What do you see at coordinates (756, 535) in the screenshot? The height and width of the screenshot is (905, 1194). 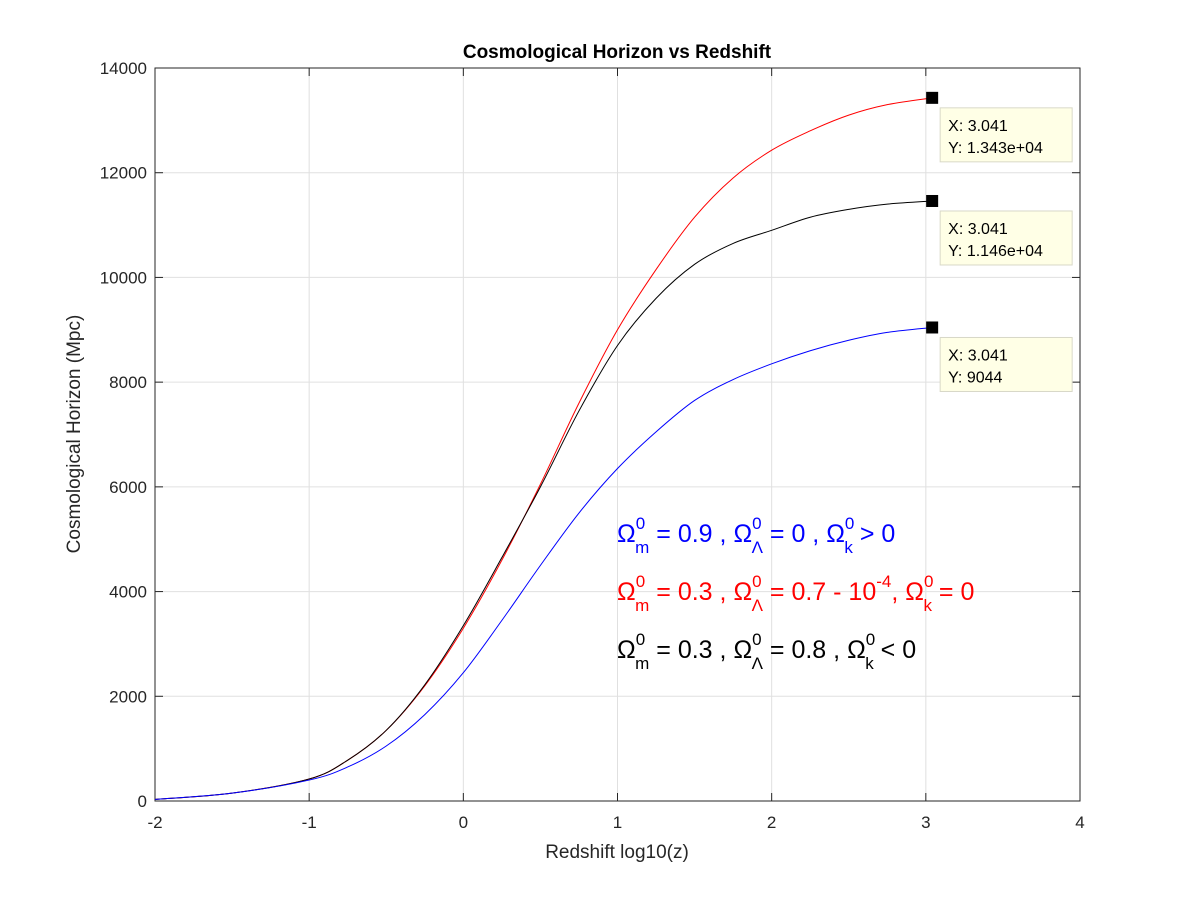 I see `annotation-blue: Ω0 m = 0.9 , Ω0 Λ = 0 , Ω0 k > 0` at bounding box center [756, 535].